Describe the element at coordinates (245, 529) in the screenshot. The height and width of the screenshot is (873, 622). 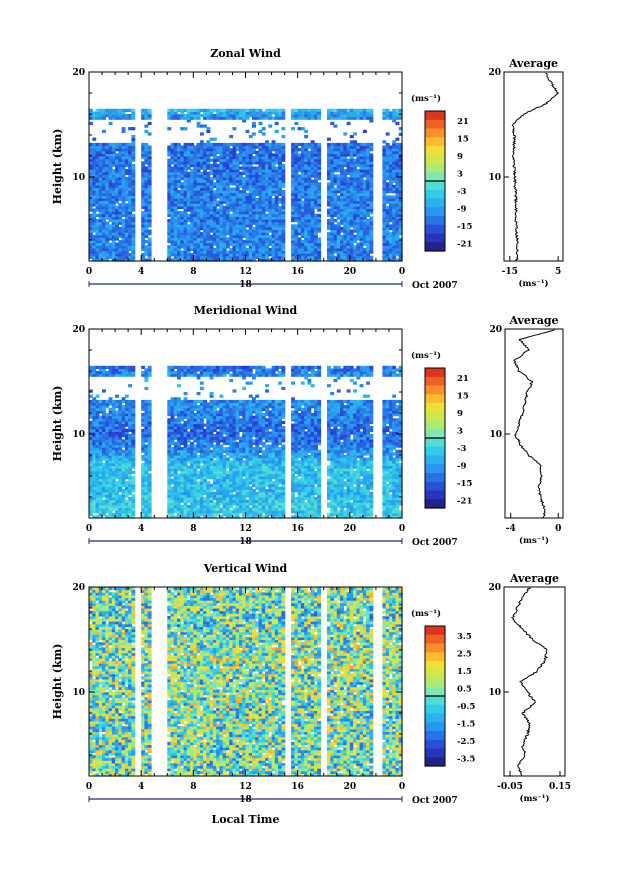
I see `x-tick-label: 12` at that location.